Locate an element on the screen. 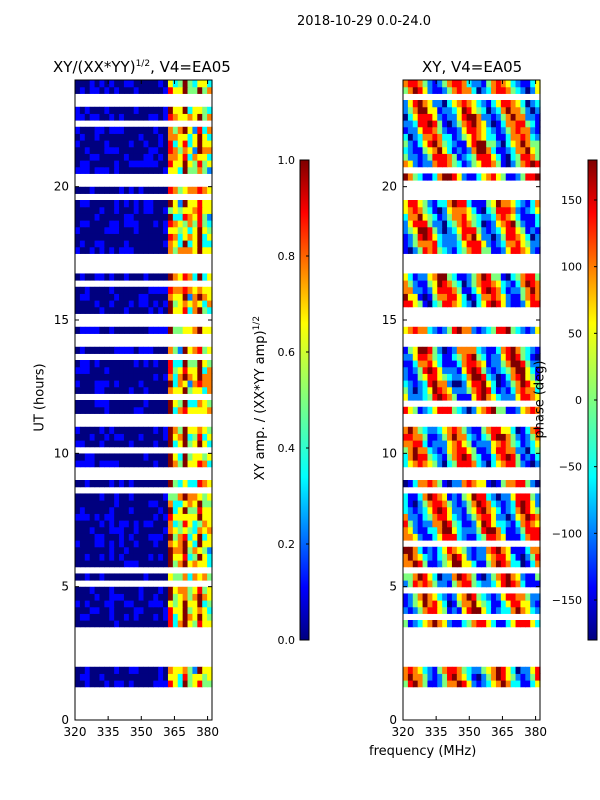 This screenshot has height=800, width=600. colorbar-tick-label: −150 is located at coordinates (567, 600).